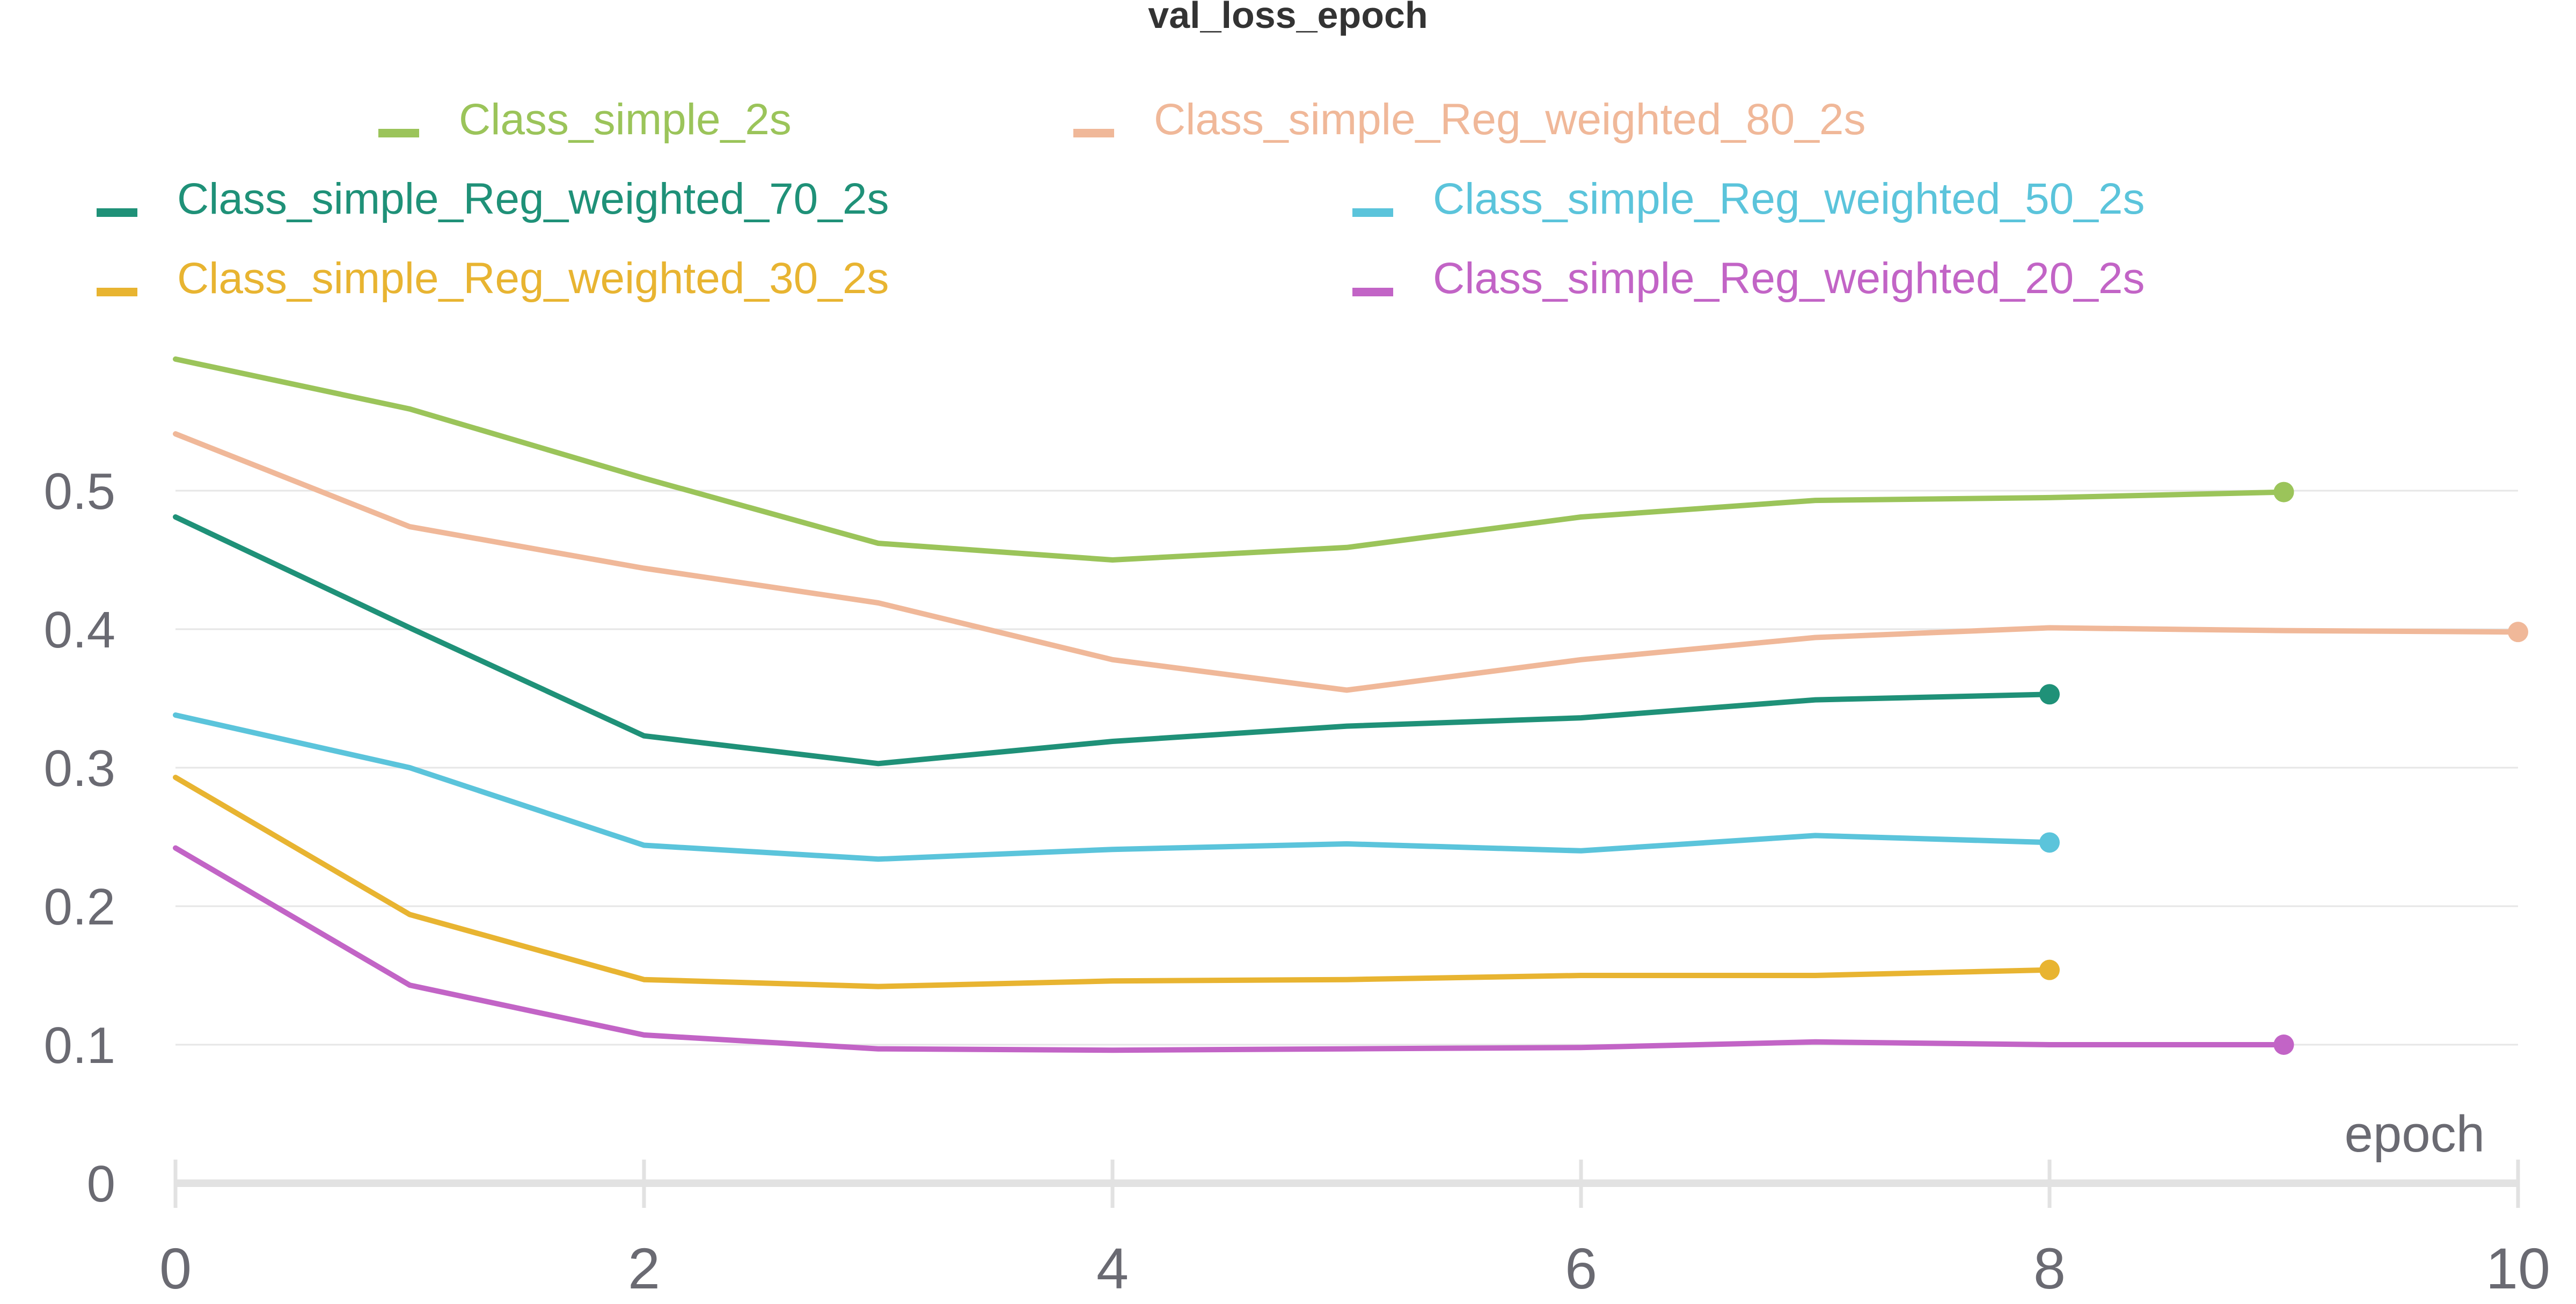 The height and width of the screenshot is (1304, 2576). I want to click on series-class-simple-reg-weighted-20-2s, so click(1233, 950).